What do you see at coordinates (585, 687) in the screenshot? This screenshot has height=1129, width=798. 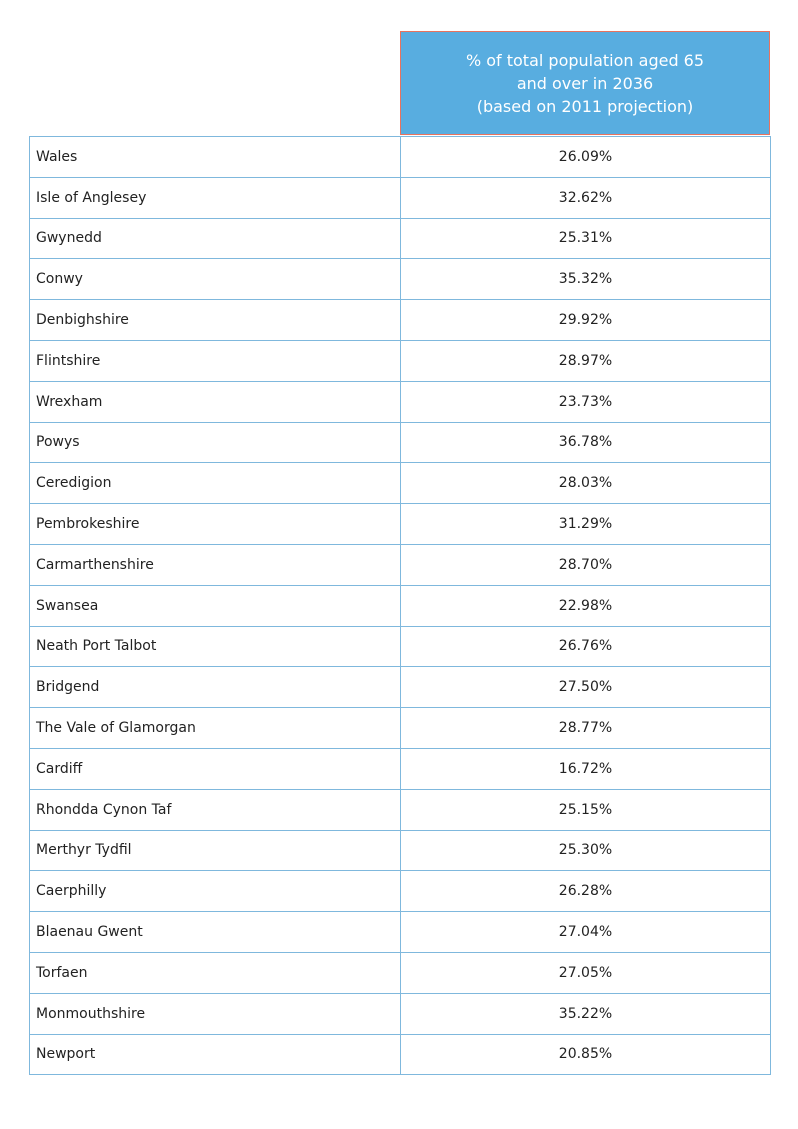 I see `percentage-cell: 27.50%` at bounding box center [585, 687].